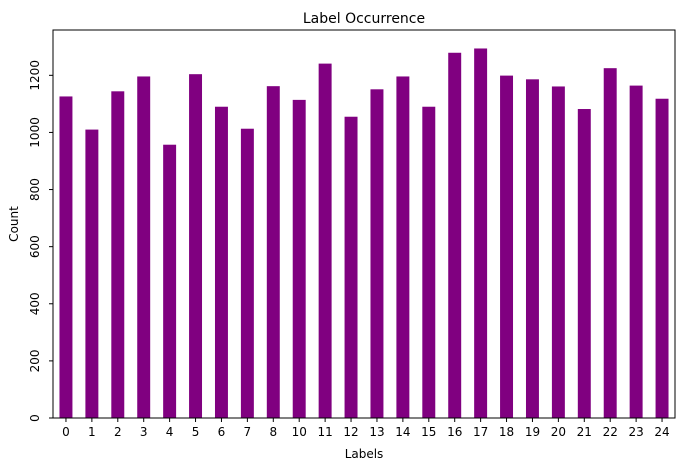  I want to click on x-tick-label-24: 24, so click(661, 432).